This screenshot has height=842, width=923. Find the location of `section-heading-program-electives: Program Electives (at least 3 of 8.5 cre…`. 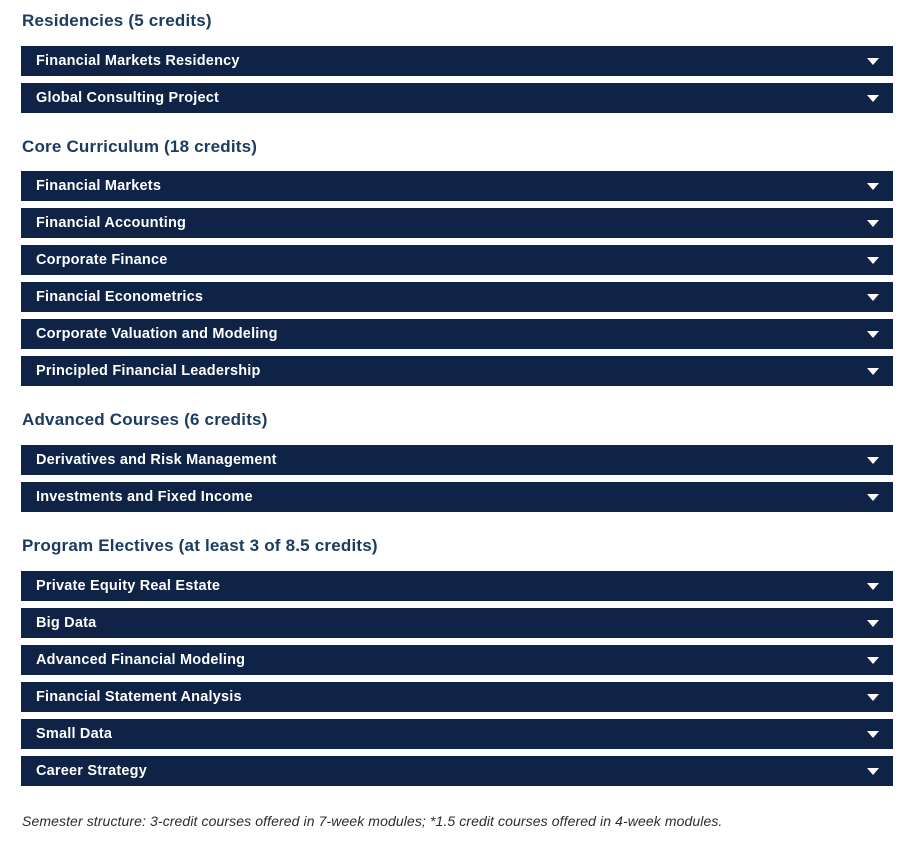

section-heading-program-electives: Program Electives (at least 3 of 8.5 cre… is located at coordinates (200, 546).